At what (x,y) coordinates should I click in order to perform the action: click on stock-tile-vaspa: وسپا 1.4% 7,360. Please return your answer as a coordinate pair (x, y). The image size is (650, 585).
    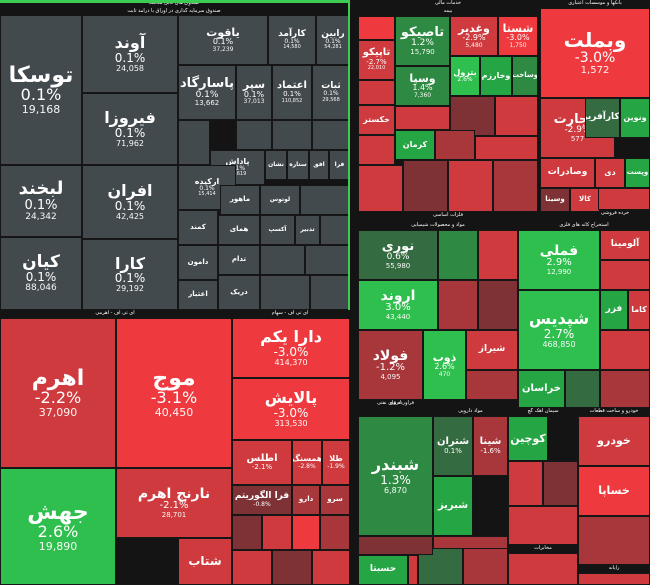
    Looking at the image, I should click on (422, 86).